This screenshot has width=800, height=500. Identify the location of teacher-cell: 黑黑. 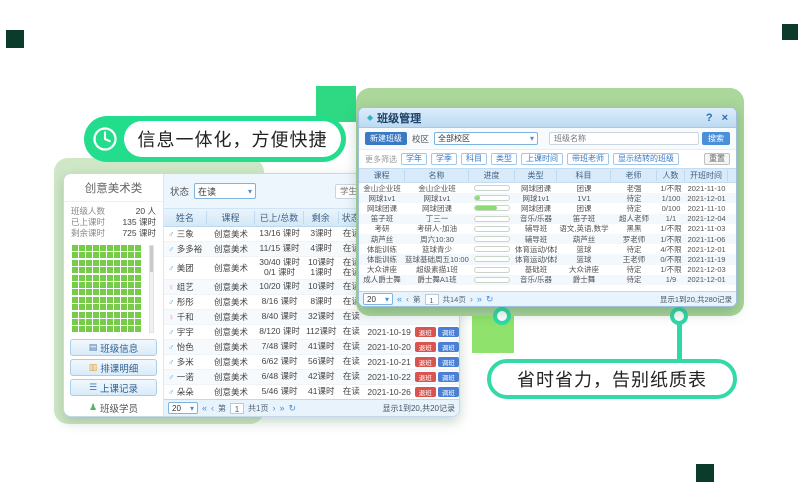
(634, 229).